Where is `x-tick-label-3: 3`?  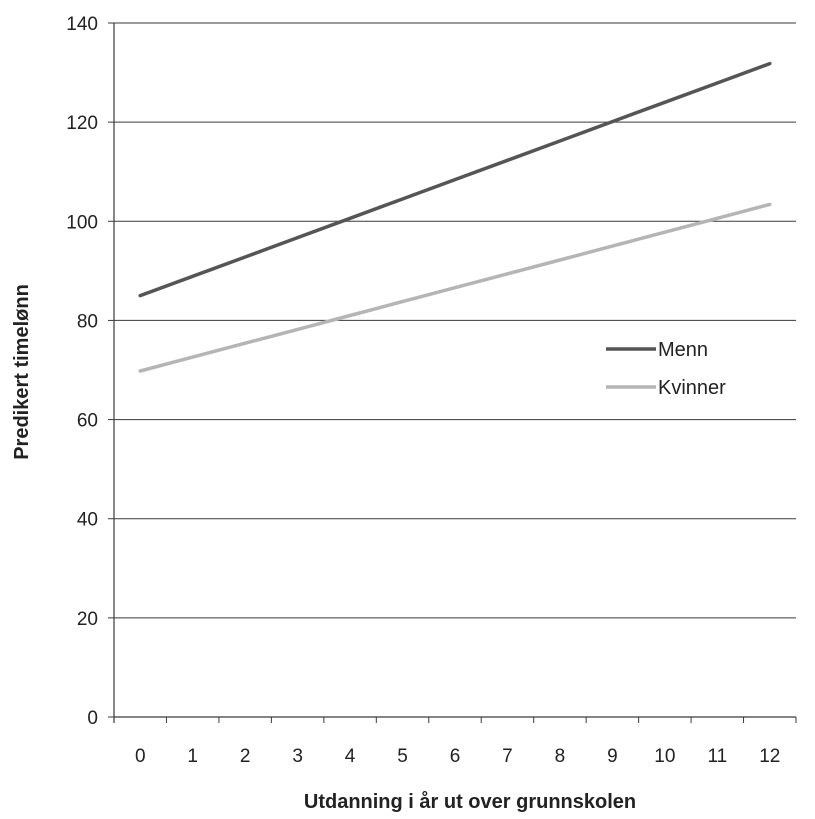 x-tick-label-3: 3 is located at coordinates (297, 756).